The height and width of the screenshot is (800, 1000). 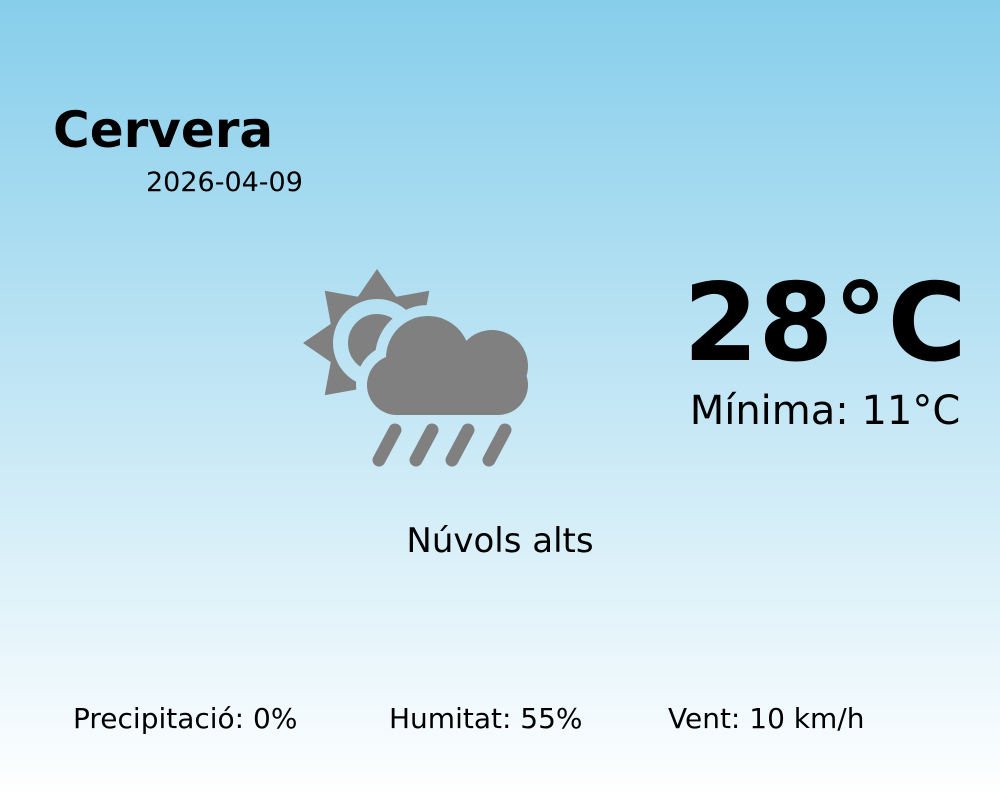 I want to click on minimum-temperature: Mínima: 11°C, so click(x=825, y=411).